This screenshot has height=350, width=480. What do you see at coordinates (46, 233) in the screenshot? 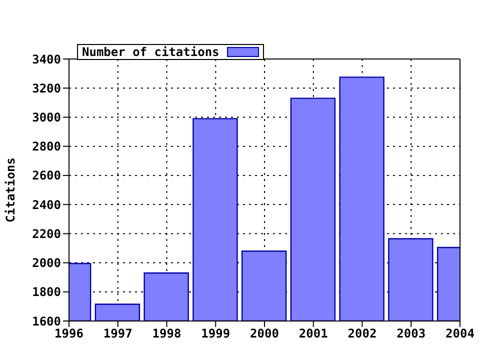
I see `y-tick-label: 2200` at bounding box center [46, 233].